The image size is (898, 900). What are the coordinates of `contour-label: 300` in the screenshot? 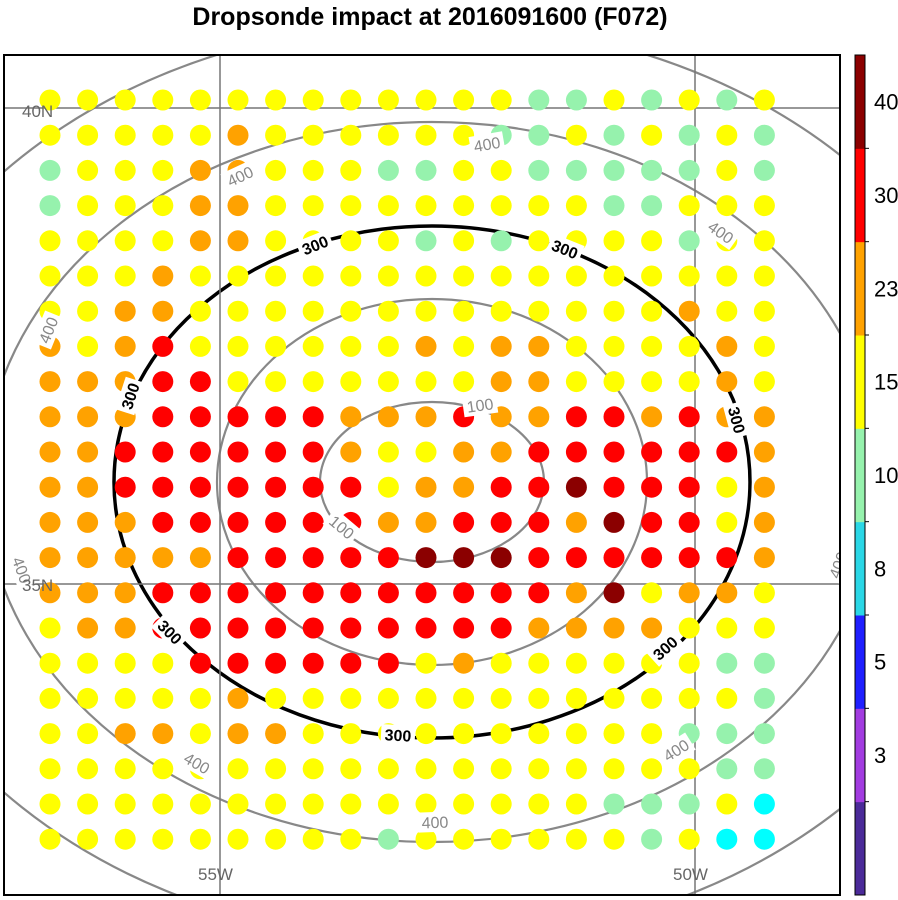 It's located at (737, 420).